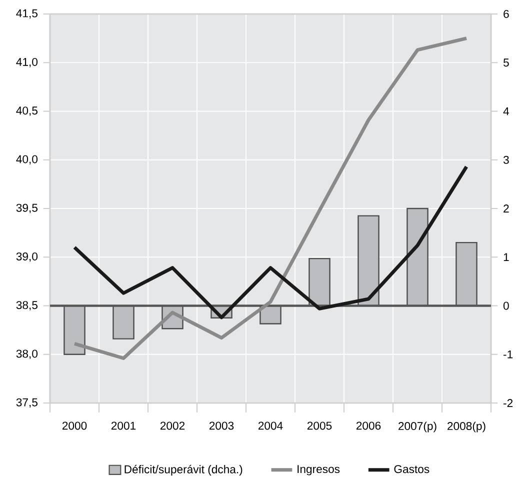 This screenshot has width=520, height=490. I want to click on x-tick-label: 2008(p), so click(467, 427).